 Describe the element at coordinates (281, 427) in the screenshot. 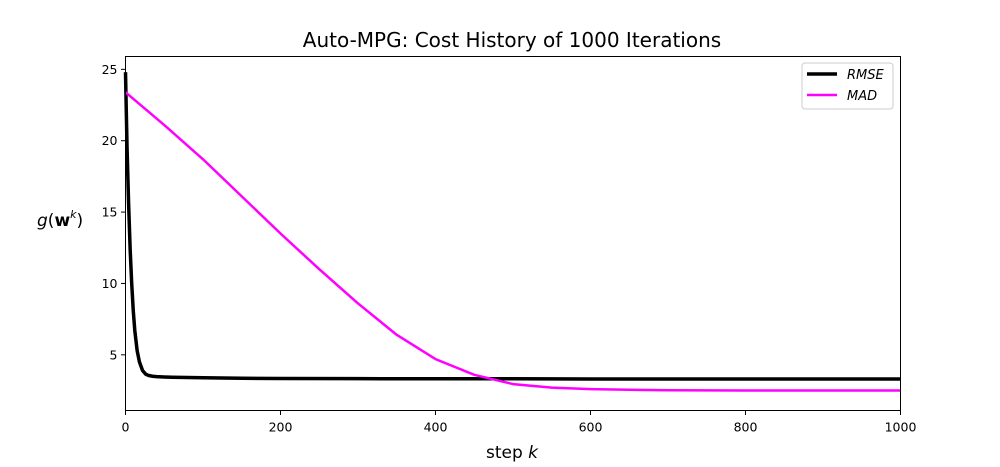

I see `x-tick-label: 200` at that location.